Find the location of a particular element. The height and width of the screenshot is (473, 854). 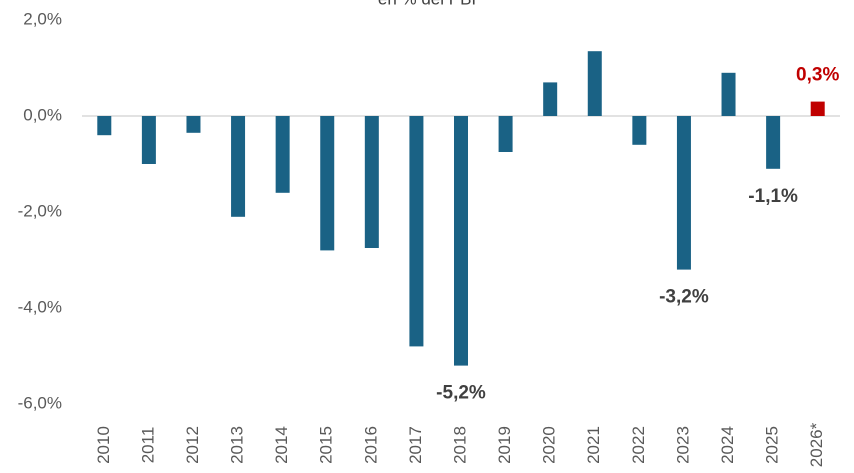

x-tick-label: 2010 is located at coordinates (103, 445).